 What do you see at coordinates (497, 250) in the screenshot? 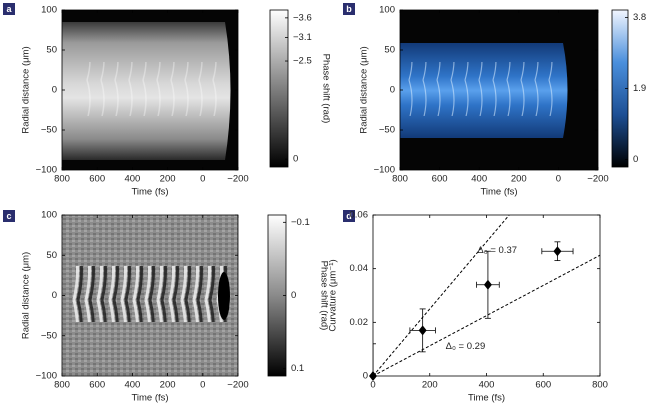
I see `line-annotation: Δ₀ = 0.37` at bounding box center [497, 250].